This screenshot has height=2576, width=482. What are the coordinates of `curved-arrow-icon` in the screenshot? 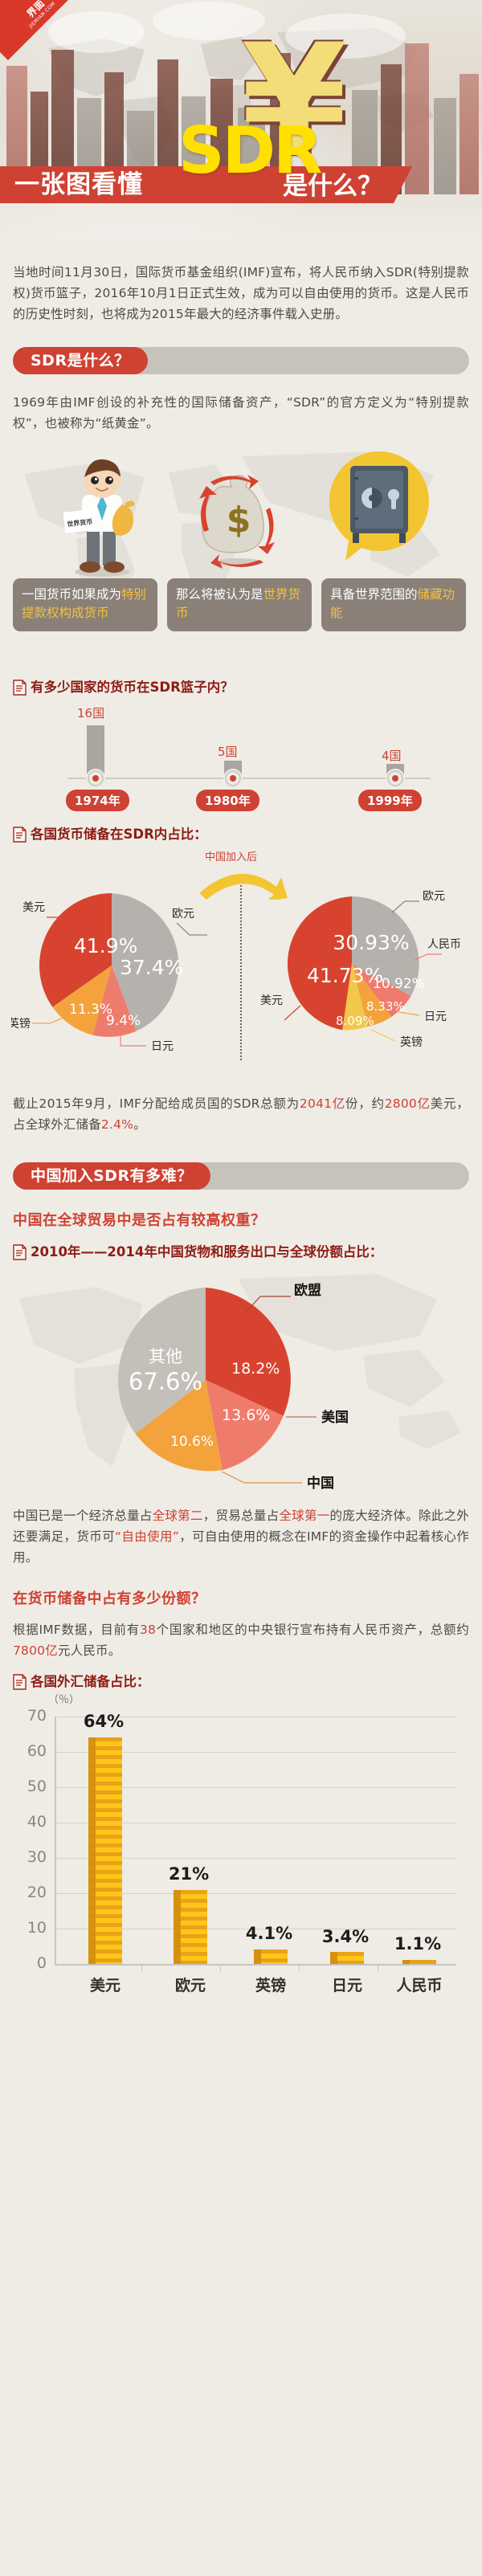 It's located at (243, 886).